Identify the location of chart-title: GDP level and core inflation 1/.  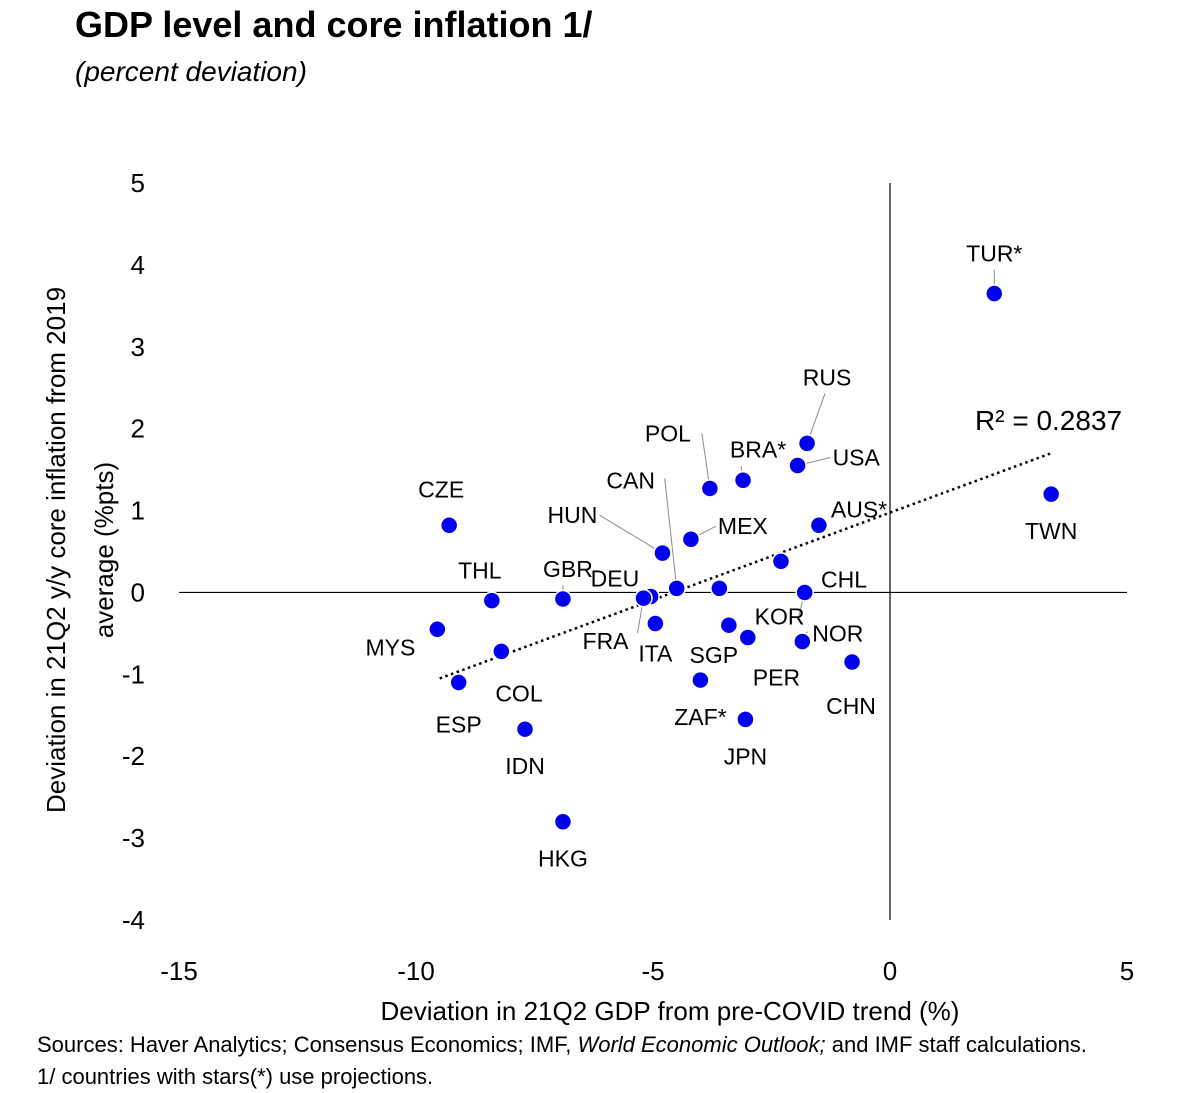
(334, 24).